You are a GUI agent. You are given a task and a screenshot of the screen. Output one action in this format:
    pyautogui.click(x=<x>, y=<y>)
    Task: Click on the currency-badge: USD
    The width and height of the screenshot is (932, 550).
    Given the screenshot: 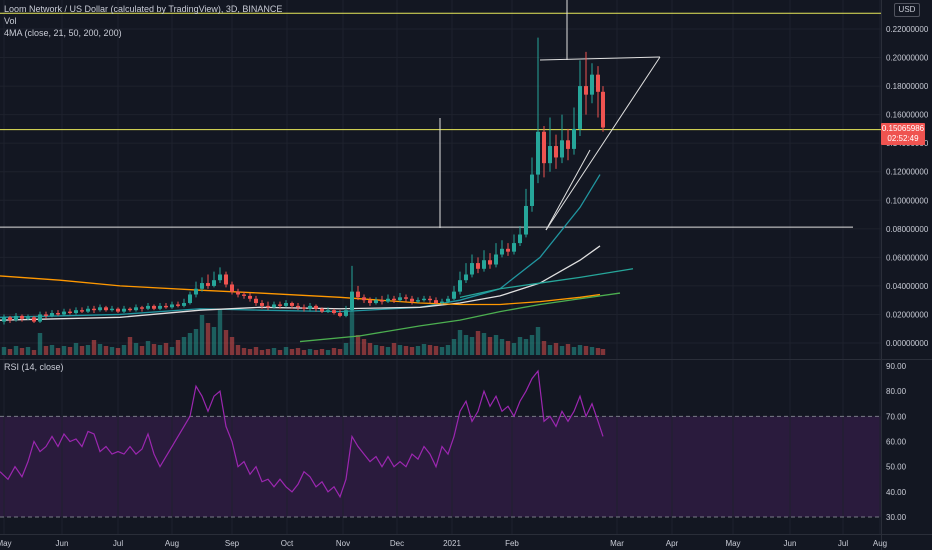 What is the action you would take?
    pyautogui.click(x=907, y=10)
    